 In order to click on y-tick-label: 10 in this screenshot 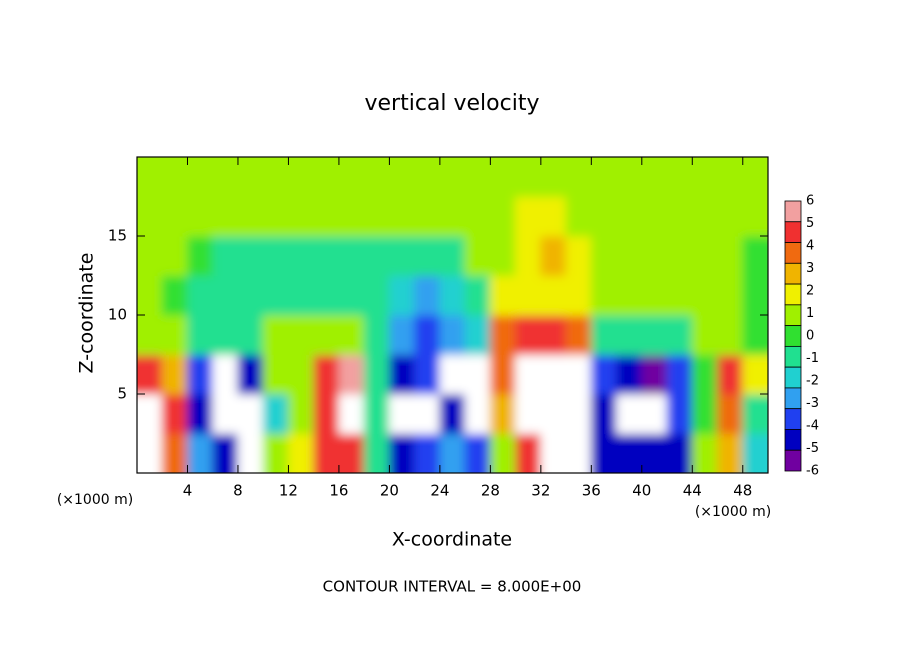, I will do `click(117, 315)`.